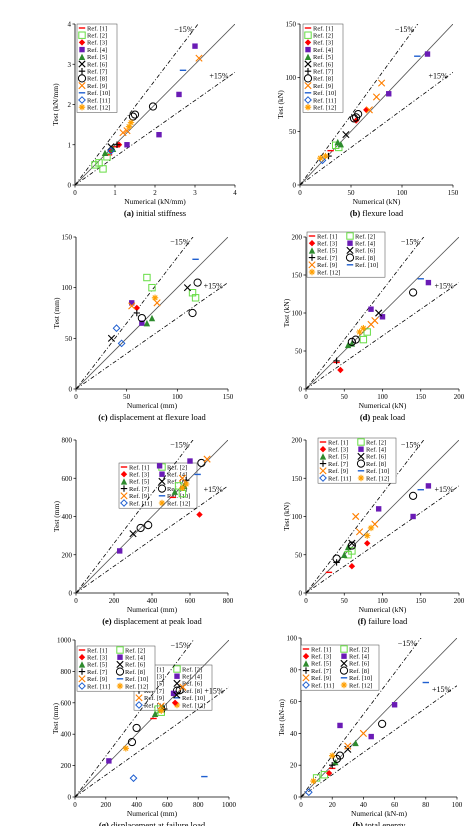 This screenshot has width=474, height=826. I want to click on lower-15-line, so click(152, 539).